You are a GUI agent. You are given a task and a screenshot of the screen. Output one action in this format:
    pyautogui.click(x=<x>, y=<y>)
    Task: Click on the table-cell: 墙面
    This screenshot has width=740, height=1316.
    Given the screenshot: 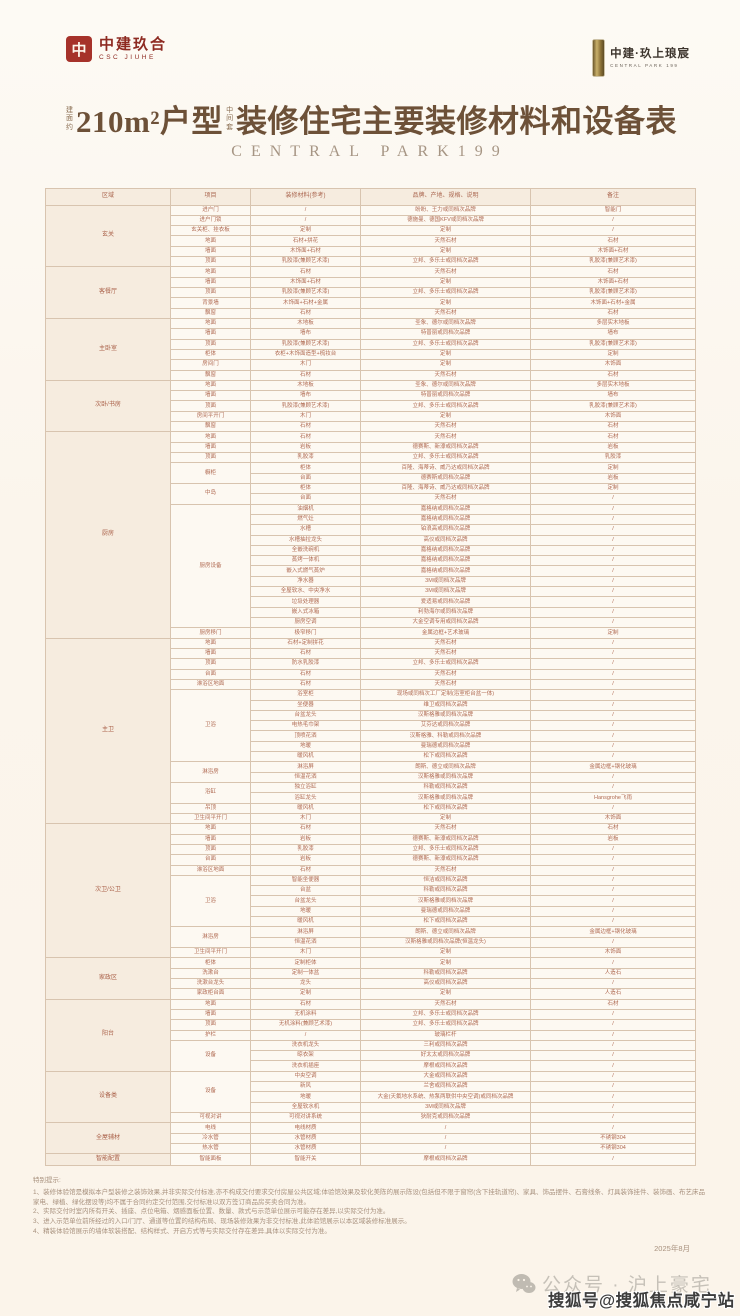 What is the action you would take?
    pyautogui.click(x=210, y=839)
    